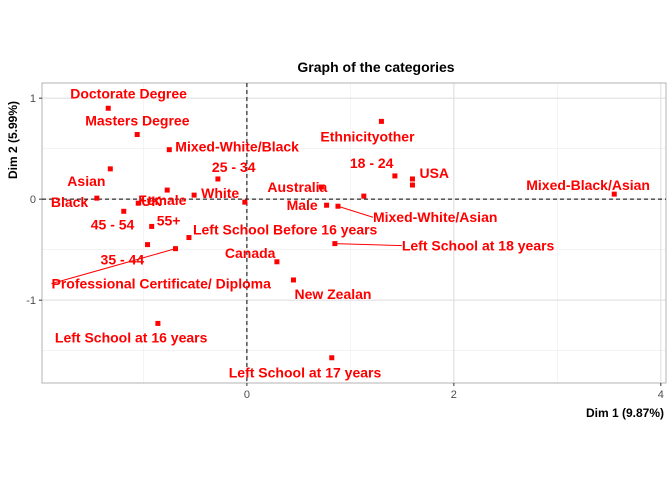 This screenshot has width=672, height=480. What do you see at coordinates (435, 217) in the screenshot?
I see `point-label: Mixed-White/Asian` at bounding box center [435, 217].